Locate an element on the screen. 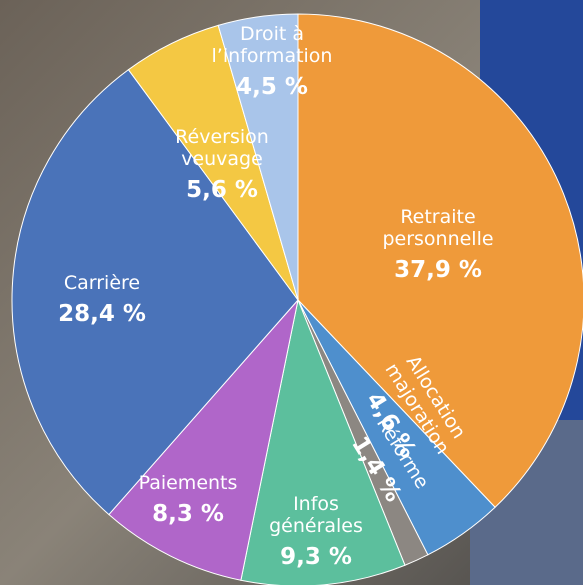 The height and width of the screenshot is (585, 583). value-label: 37,9 % is located at coordinates (438, 269).